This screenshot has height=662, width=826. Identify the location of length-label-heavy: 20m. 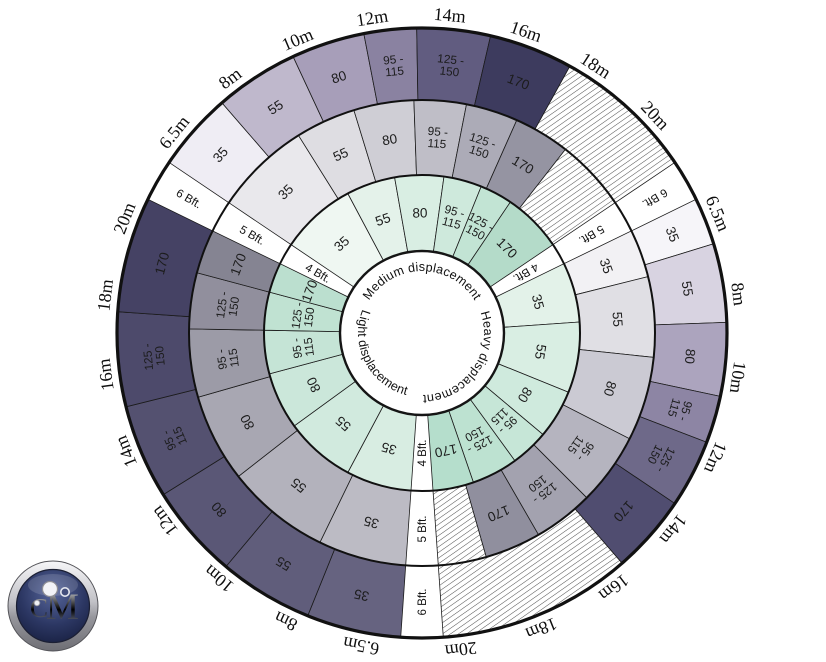
(461, 650).